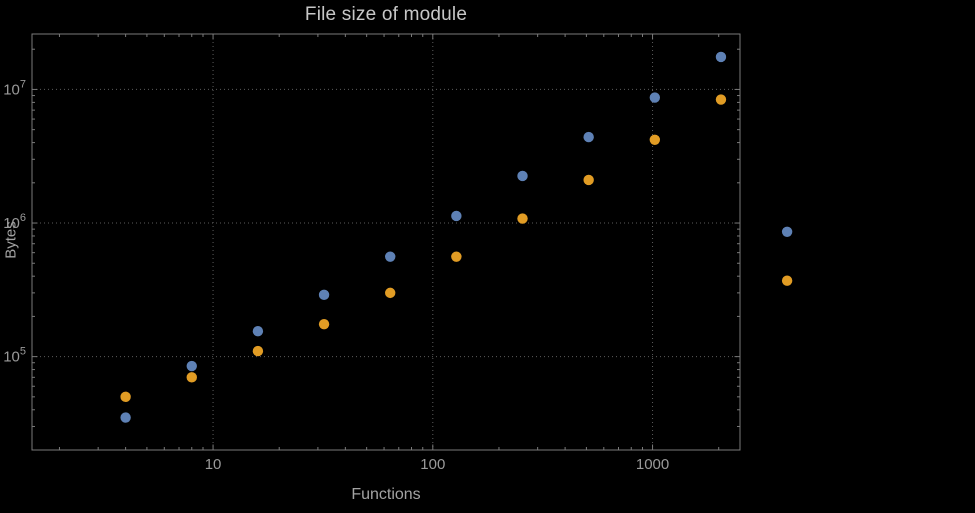 This screenshot has height=513, width=975. What do you see at coordinates (652, 464) in the screenshot?
I see `x-tick-label: 1000` at bounding box center [652, 464].